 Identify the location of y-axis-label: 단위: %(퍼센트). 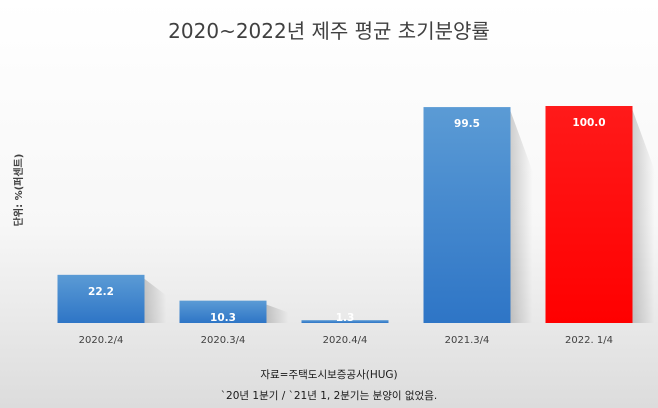
(18, 190).